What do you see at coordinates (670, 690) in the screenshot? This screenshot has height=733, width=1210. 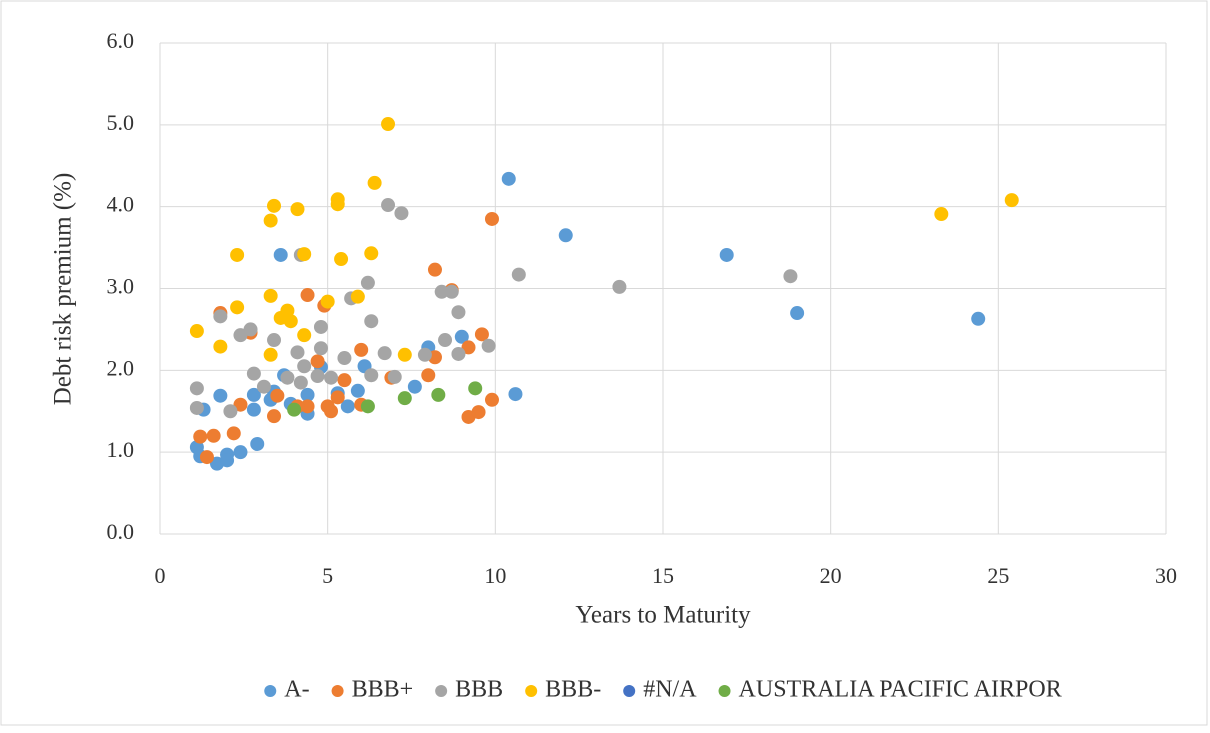 I see `legend-label: #N/A` at bounding box center [670, 690].